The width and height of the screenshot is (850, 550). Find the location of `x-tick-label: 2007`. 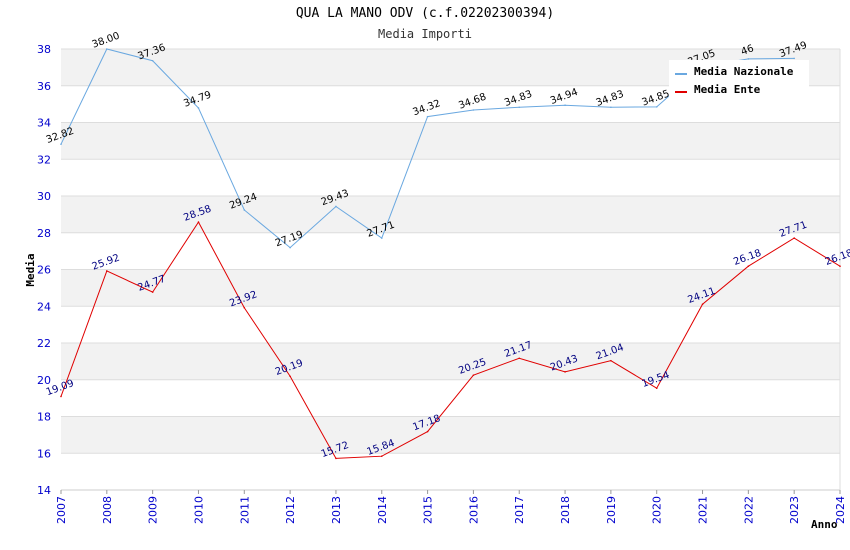

x-tick-label: 2007 is located at coordinates (61, 510).